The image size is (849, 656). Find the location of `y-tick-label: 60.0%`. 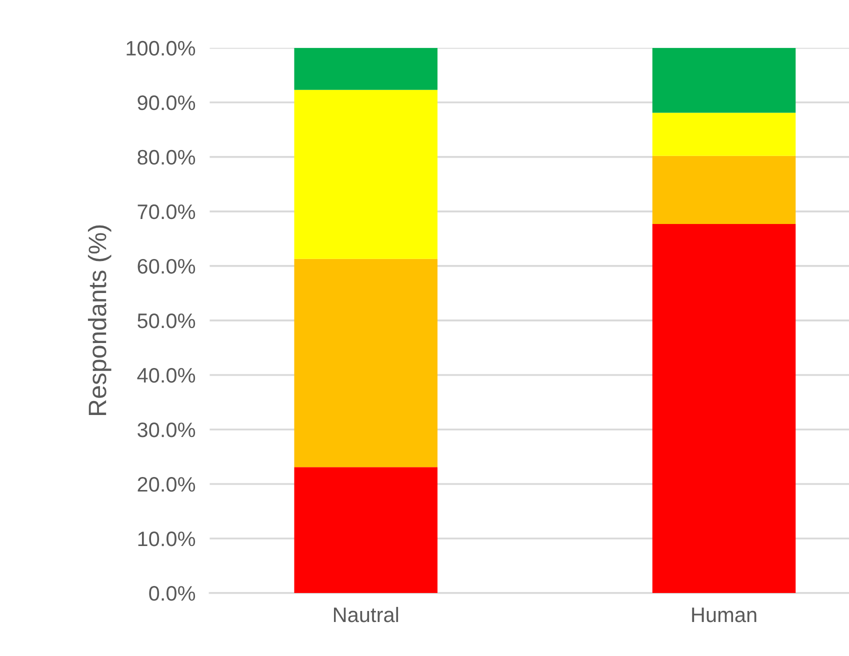

y-tick-label: 60.0% is located at coordinates (167, 266).